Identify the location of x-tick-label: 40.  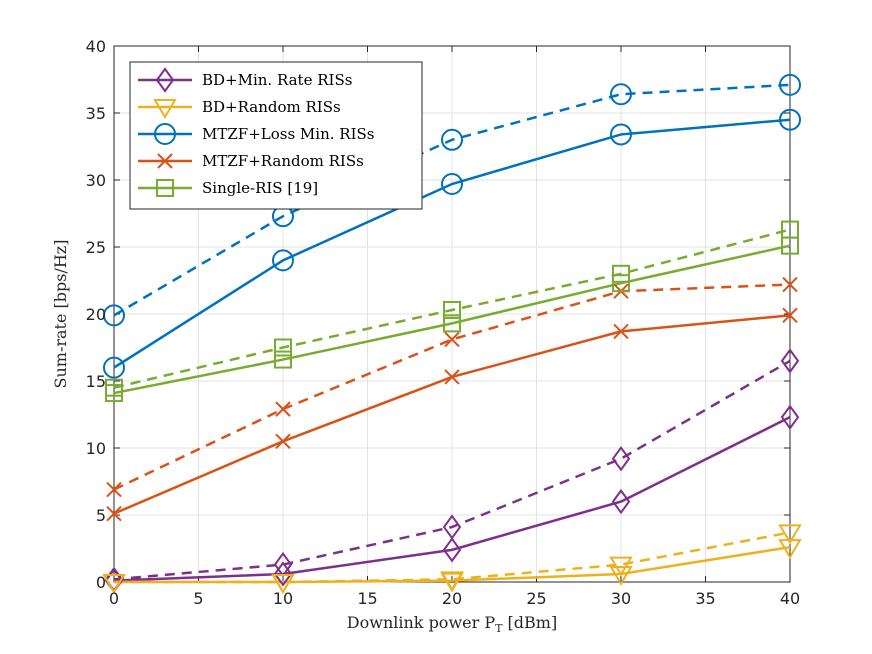
(790, 598).